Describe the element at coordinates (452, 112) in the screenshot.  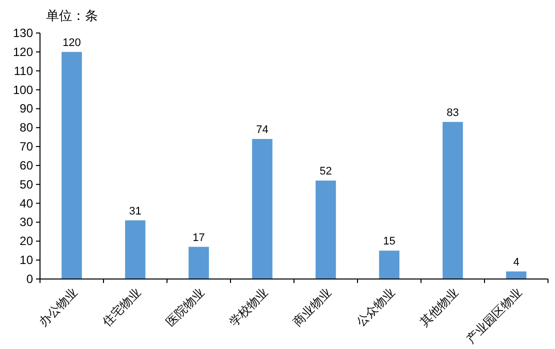
I see `data-label: 83` at that location.